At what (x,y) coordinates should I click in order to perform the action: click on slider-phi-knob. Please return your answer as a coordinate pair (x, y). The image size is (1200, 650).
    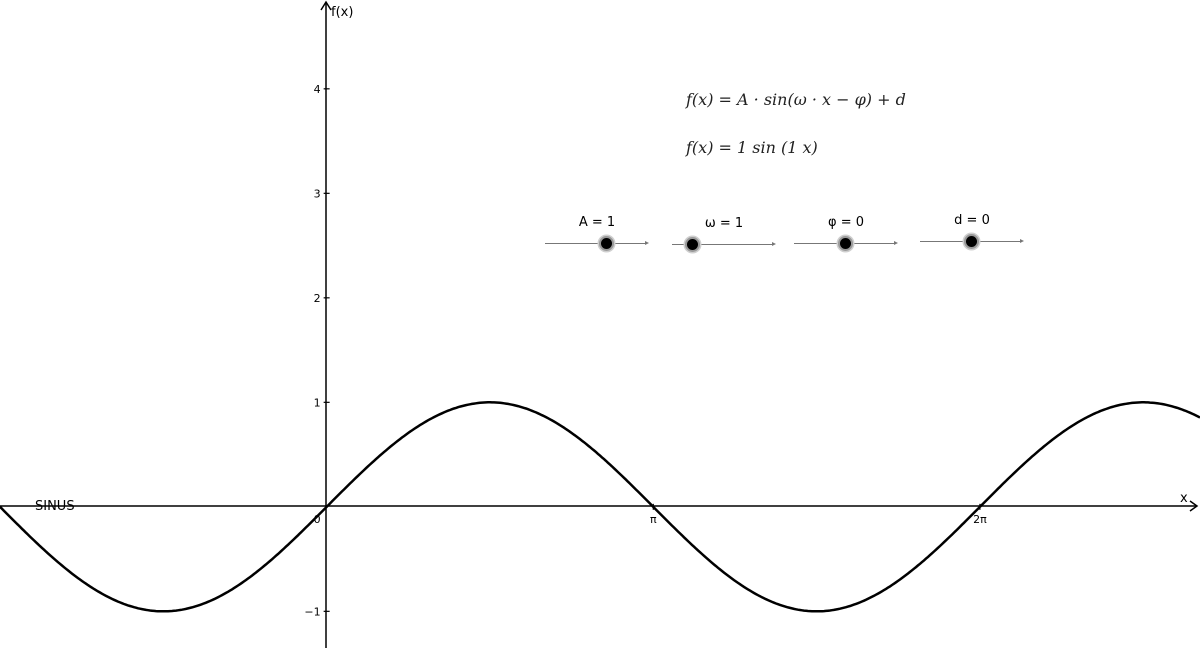
    Looking at the image, I should click on (845, 243).